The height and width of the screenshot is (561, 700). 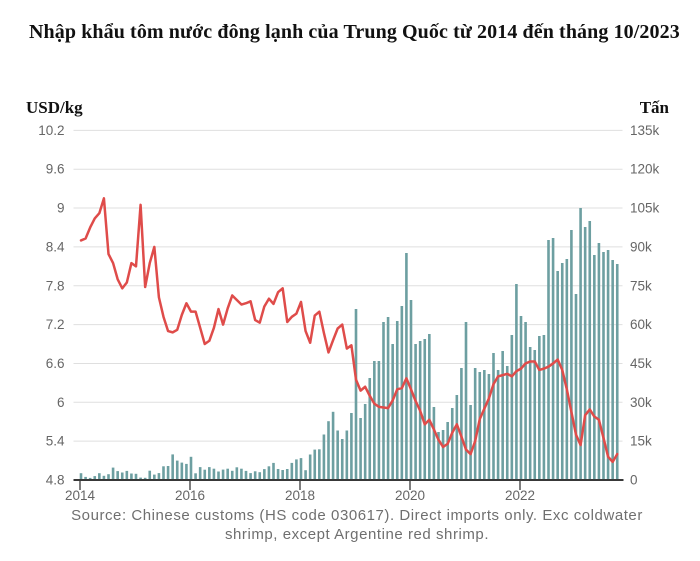 I want to click on svg-text: 0, so click(x=634, y=480).